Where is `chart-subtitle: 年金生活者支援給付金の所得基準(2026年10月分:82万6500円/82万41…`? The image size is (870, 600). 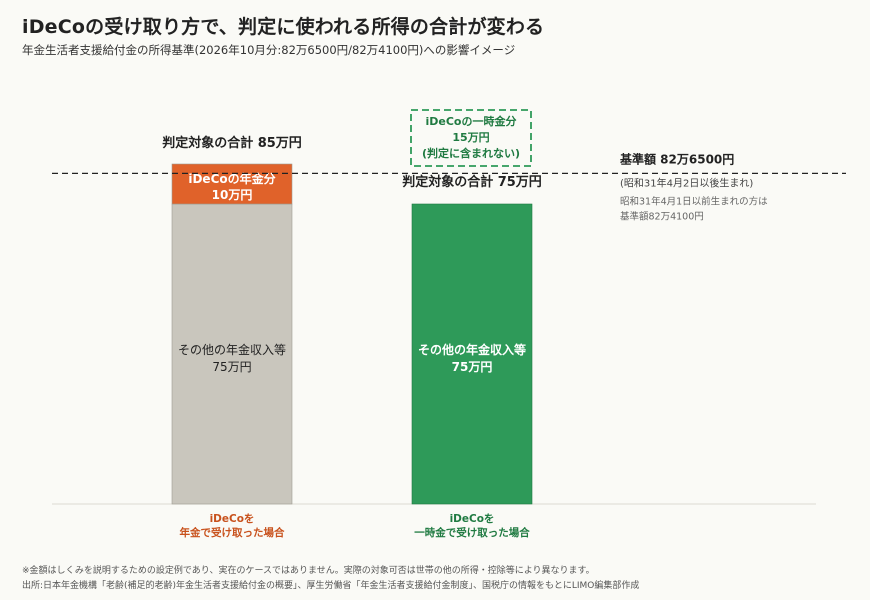 chart-subtitle: 年金生活者支援給付金の所得基準(2026年10月分:82万6500円/82万41… is located at coordinates (269, 50).